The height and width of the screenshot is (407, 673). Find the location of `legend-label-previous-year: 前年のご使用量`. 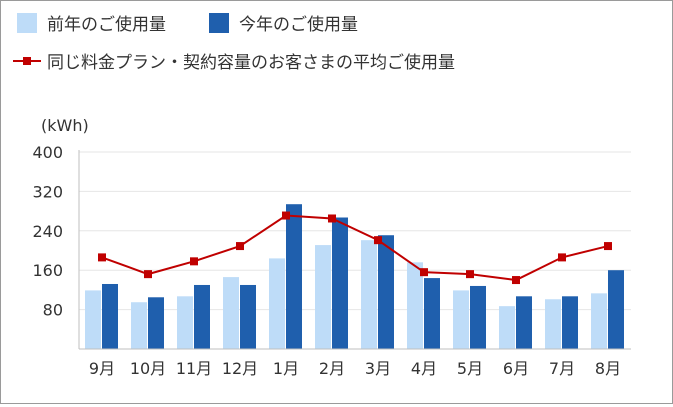

legend-label-previous-year: 前年のご使用量 is located at coordinates (106, 24).